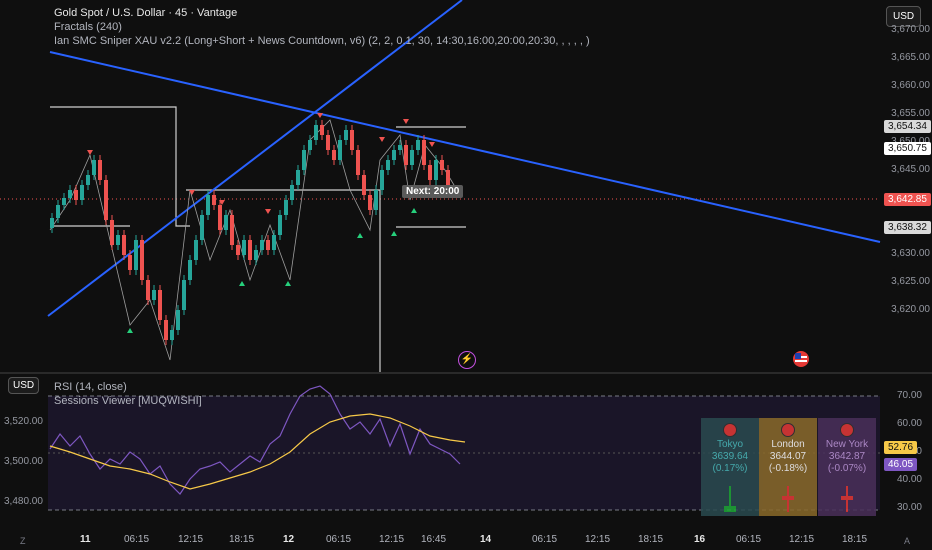  What do you see at coordinates (467, 360) in the screenshot?
I see `lightning-icon: ⚡` at bounding box center [467, 360].